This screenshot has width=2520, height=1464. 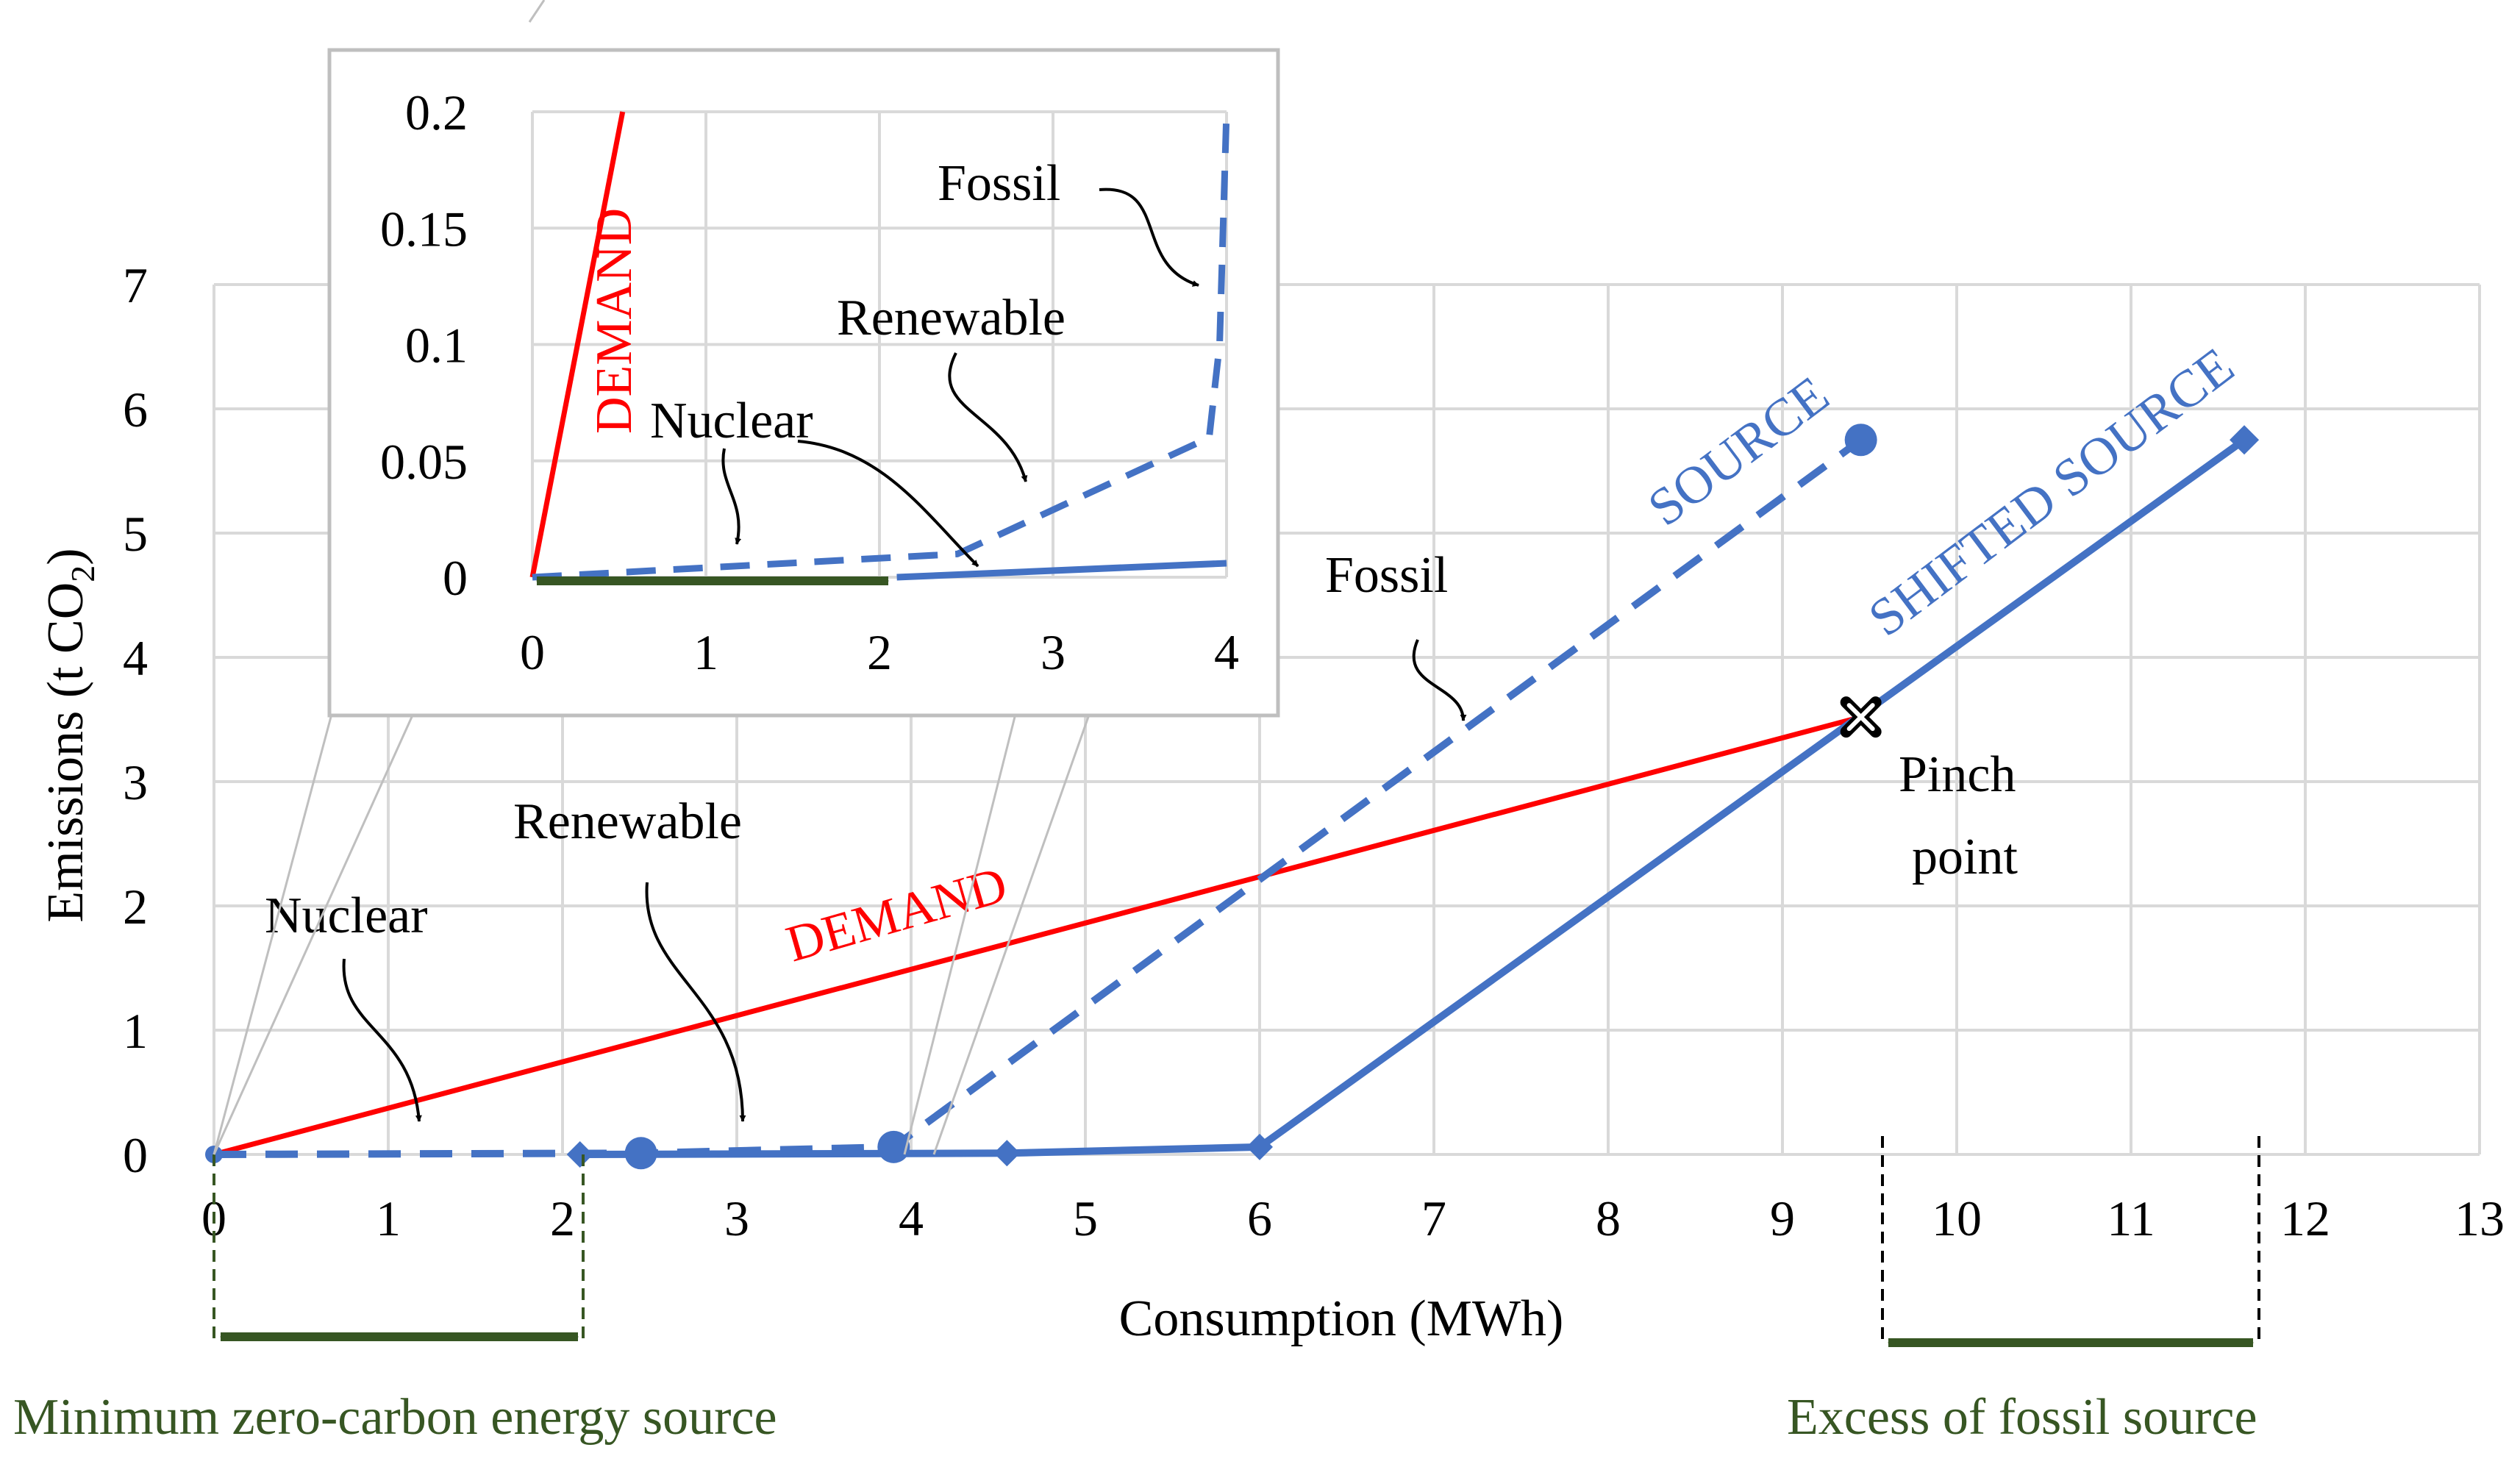 What do you see at coordinates (395, 1417) in the screenshot?
I see `min-zero-carbon-label: Minimum zero-carbon energy source` at bounding box center [395, 1417].